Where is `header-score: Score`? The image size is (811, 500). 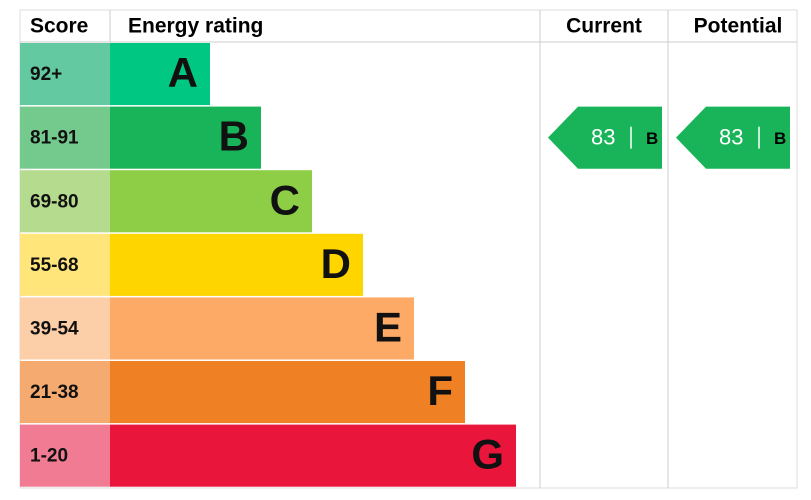 header-score: Score is located at coordinates (59, 26).